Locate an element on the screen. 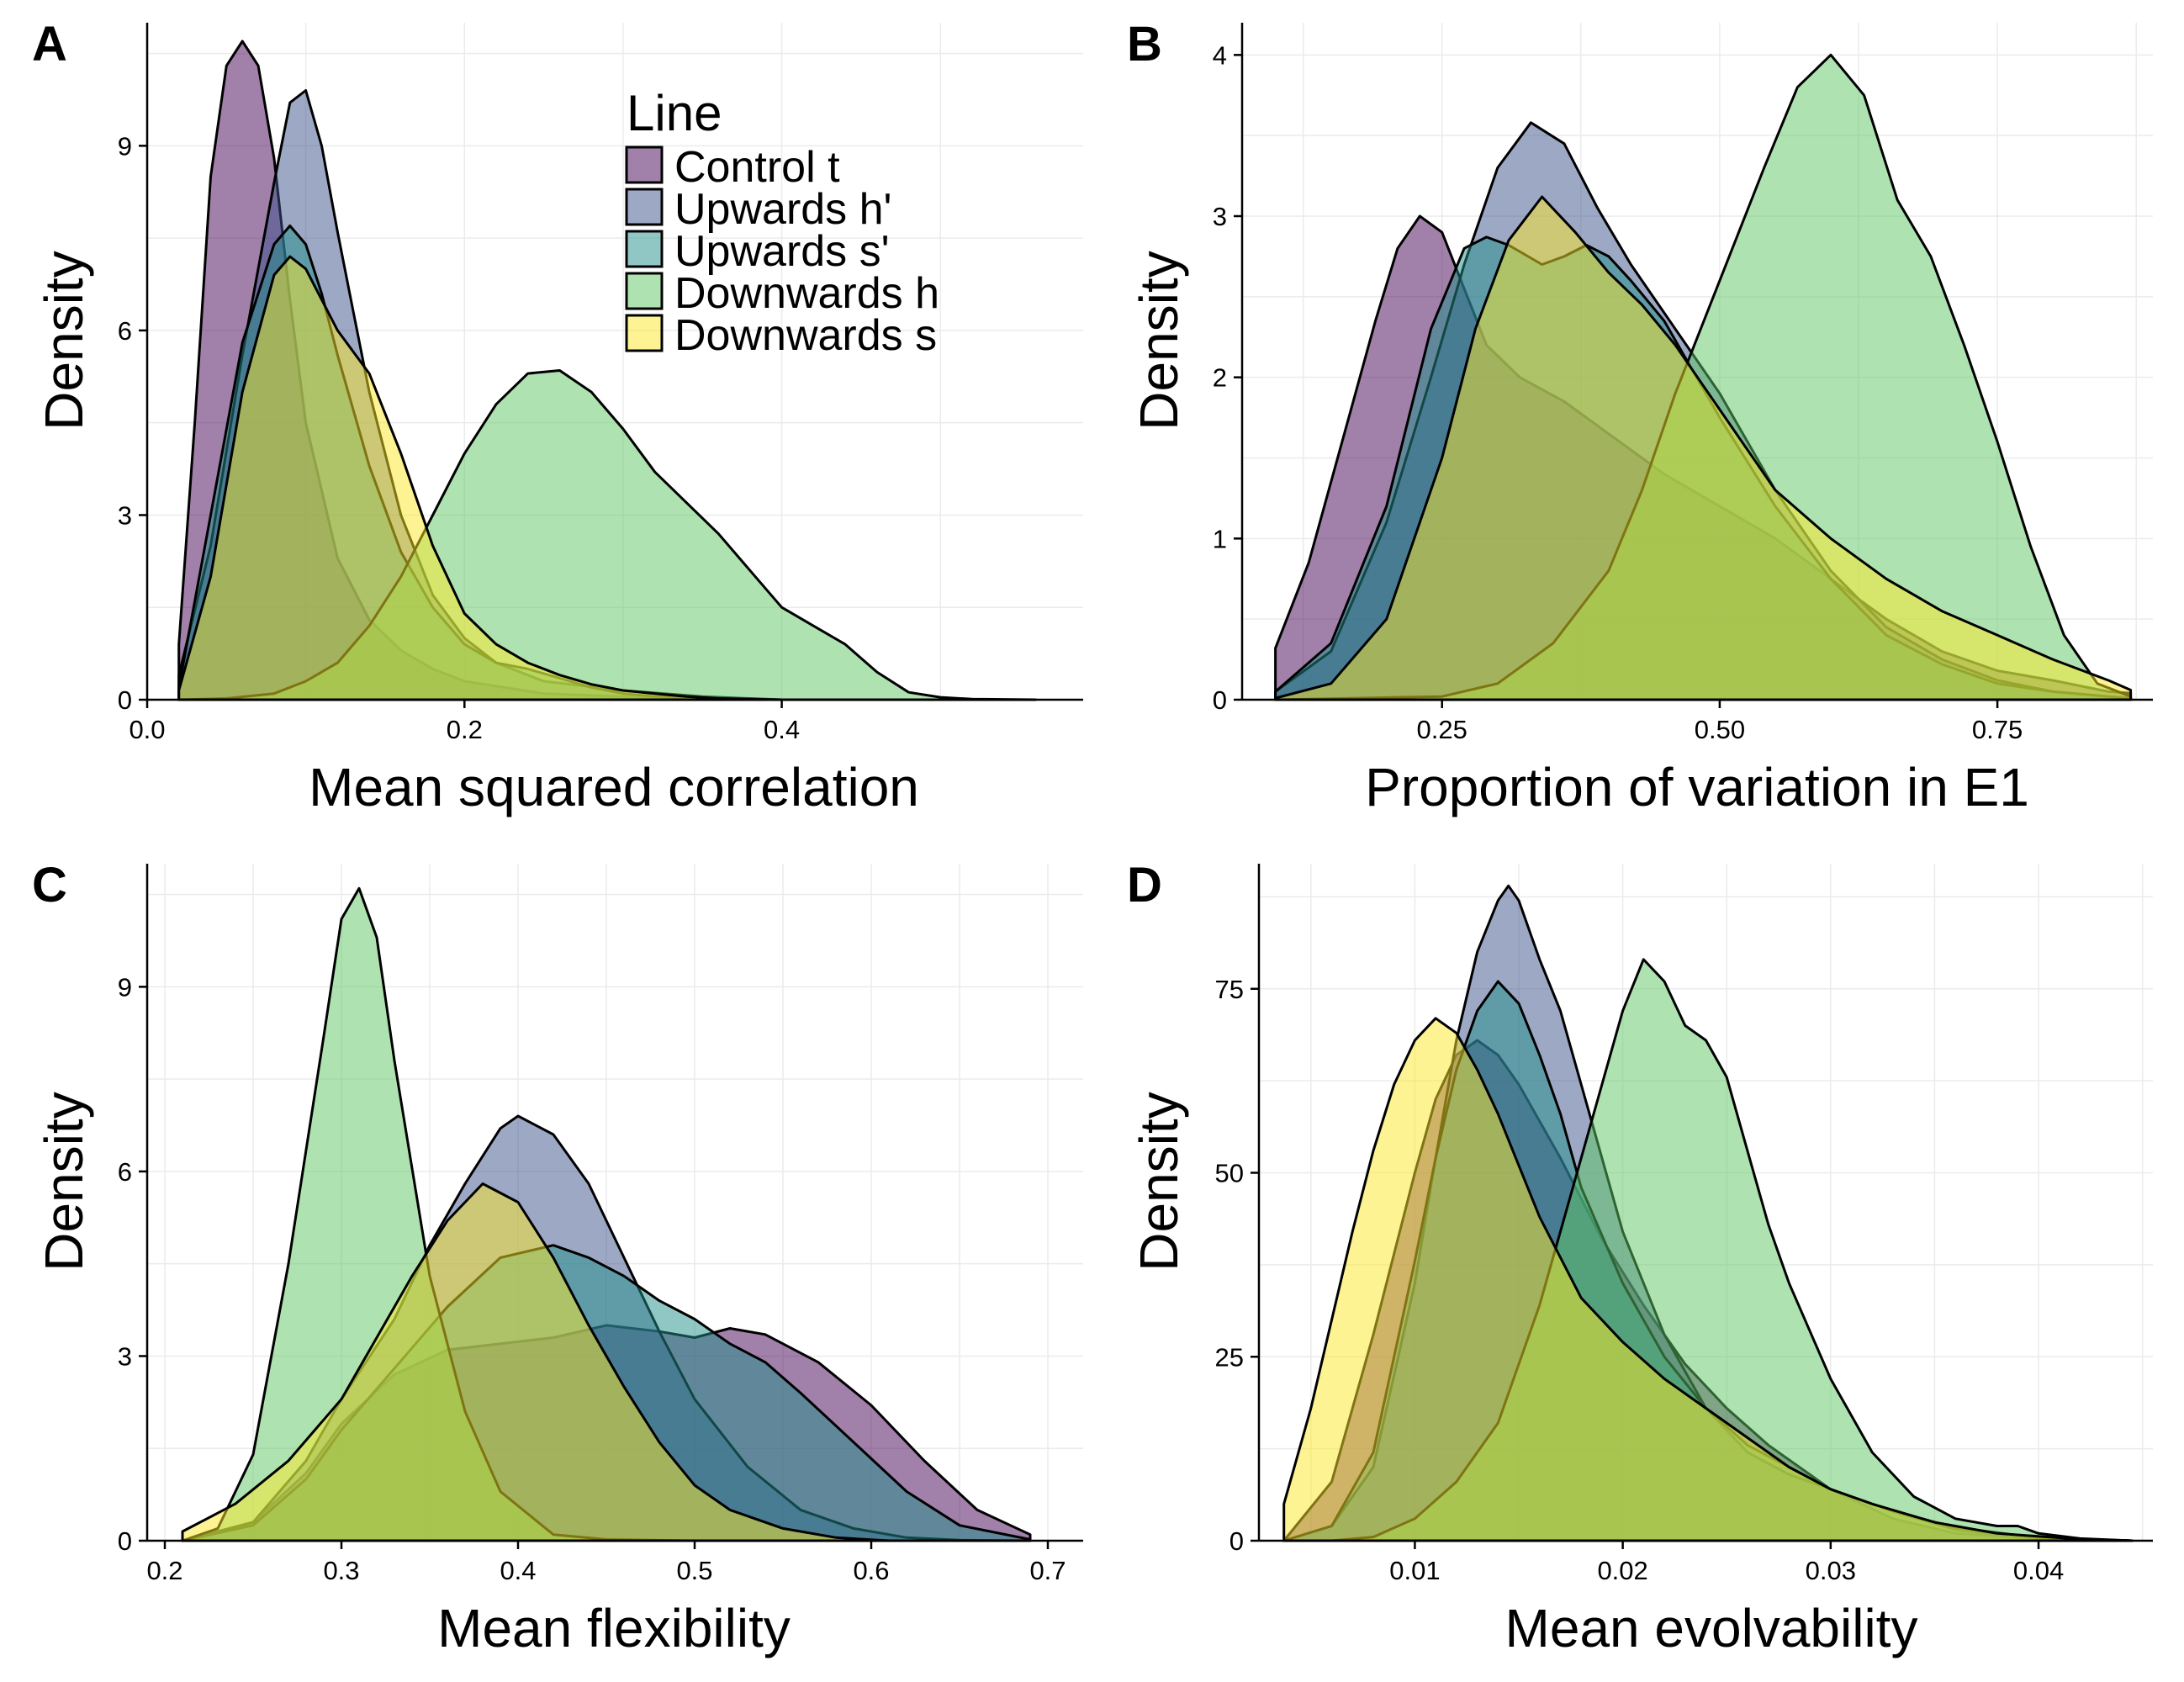 The image size is (2184, 1682). panel-a-y-tick-label: 0 is located at coordinates (125, 700).